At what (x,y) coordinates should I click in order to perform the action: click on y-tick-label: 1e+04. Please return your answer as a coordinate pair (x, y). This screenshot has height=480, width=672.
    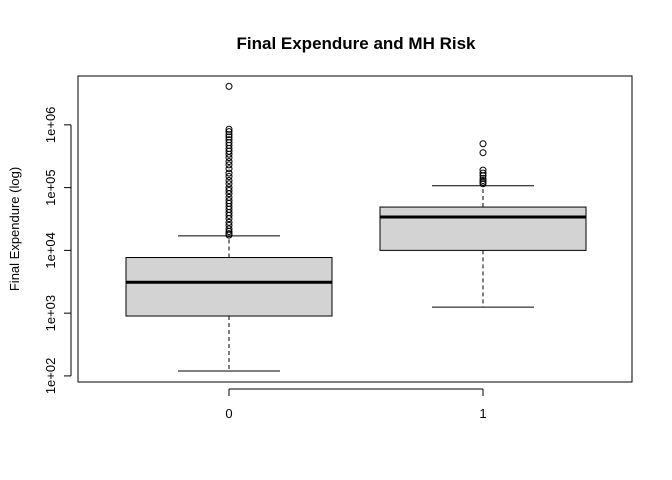
    Looking at the image, I should click on (50, 250).